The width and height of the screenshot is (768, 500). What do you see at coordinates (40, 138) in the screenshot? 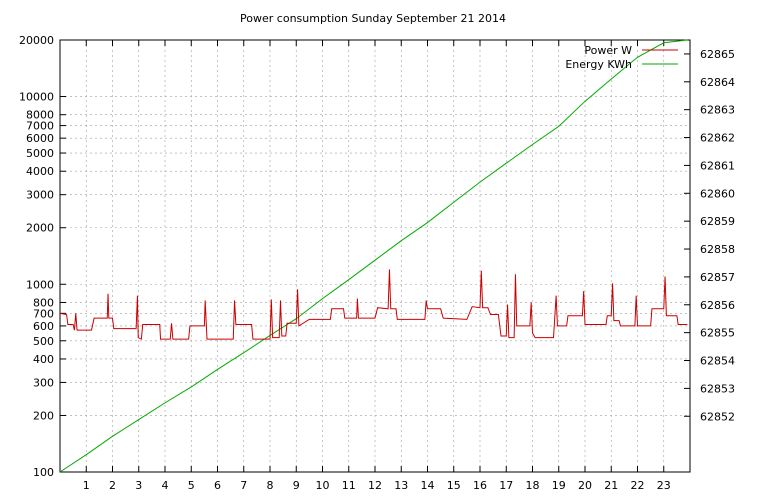
I see `y-tick-label: 6000` at bounding box center [40, 138].